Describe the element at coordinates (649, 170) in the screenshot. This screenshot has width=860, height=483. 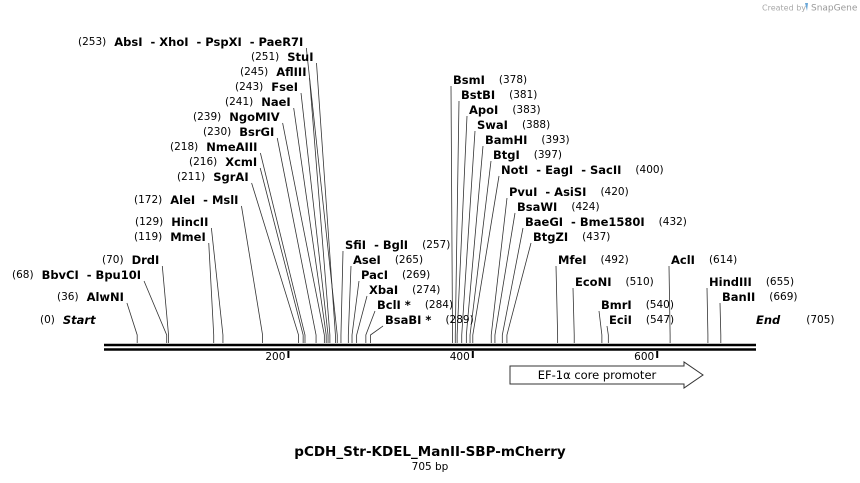
I see `site-position: (400)` at that location.